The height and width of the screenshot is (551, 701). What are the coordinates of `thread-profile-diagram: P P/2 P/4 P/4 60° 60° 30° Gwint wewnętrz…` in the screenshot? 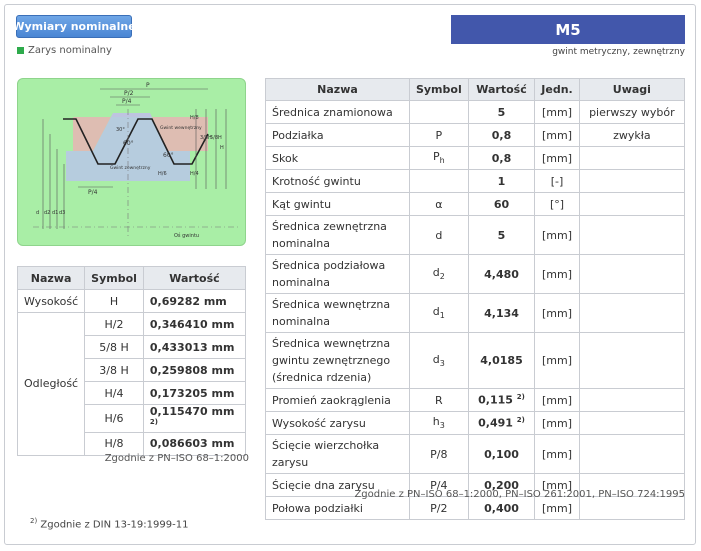 It's located at (131, 162).